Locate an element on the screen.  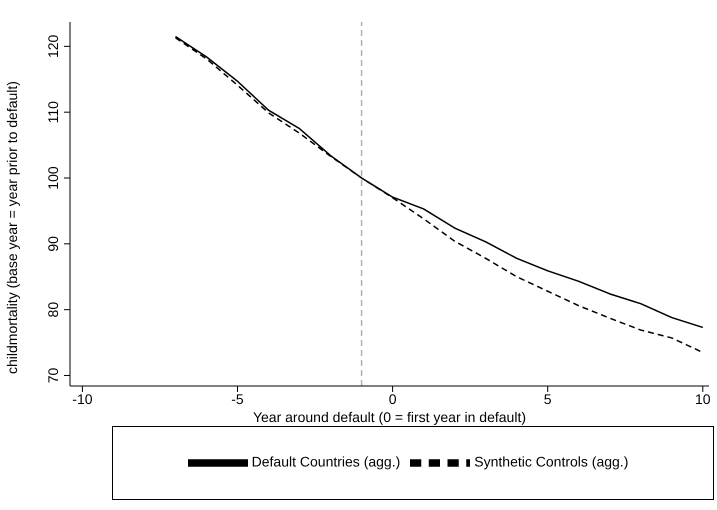
y-tick-label: 70 is located at coordinates (53, 375).